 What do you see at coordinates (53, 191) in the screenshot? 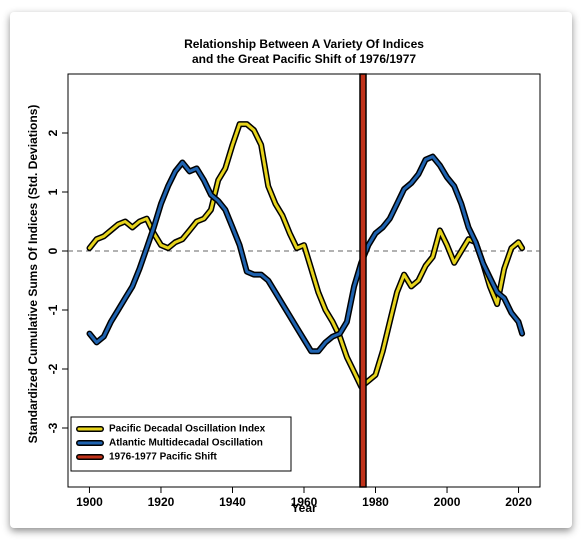
I see `y-tick-label: 1` at bounding box center [53, 191].